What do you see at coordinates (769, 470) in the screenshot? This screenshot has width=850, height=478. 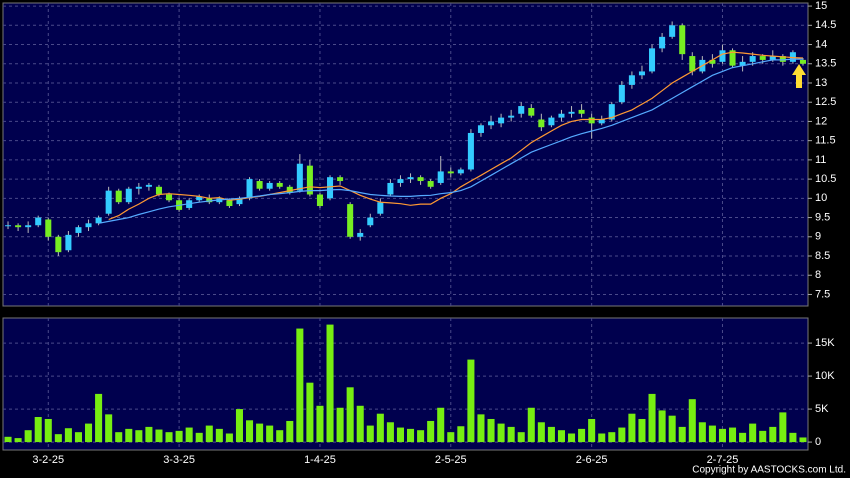 I see `credit: Copyright by AASTOCKS.com Ltd.` at bounding box center [769, 470].